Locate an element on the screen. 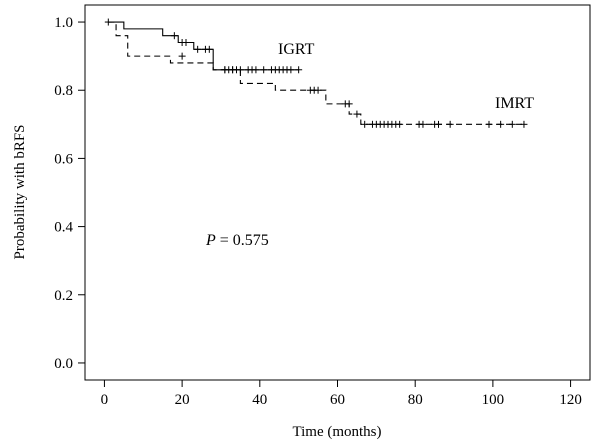  p-value-annotation: P = 0.575 is located at coordinates (237, 240).